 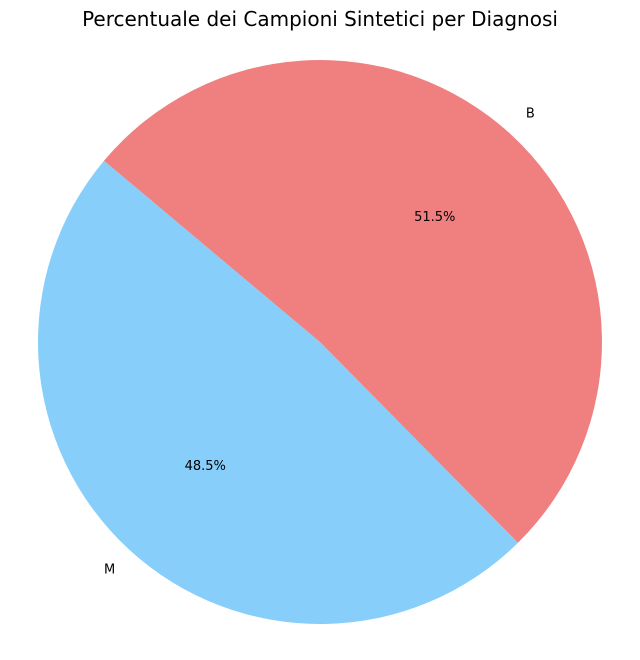 I want to click on slice-percent-m: 48.5%, so click(x=205, y=466).